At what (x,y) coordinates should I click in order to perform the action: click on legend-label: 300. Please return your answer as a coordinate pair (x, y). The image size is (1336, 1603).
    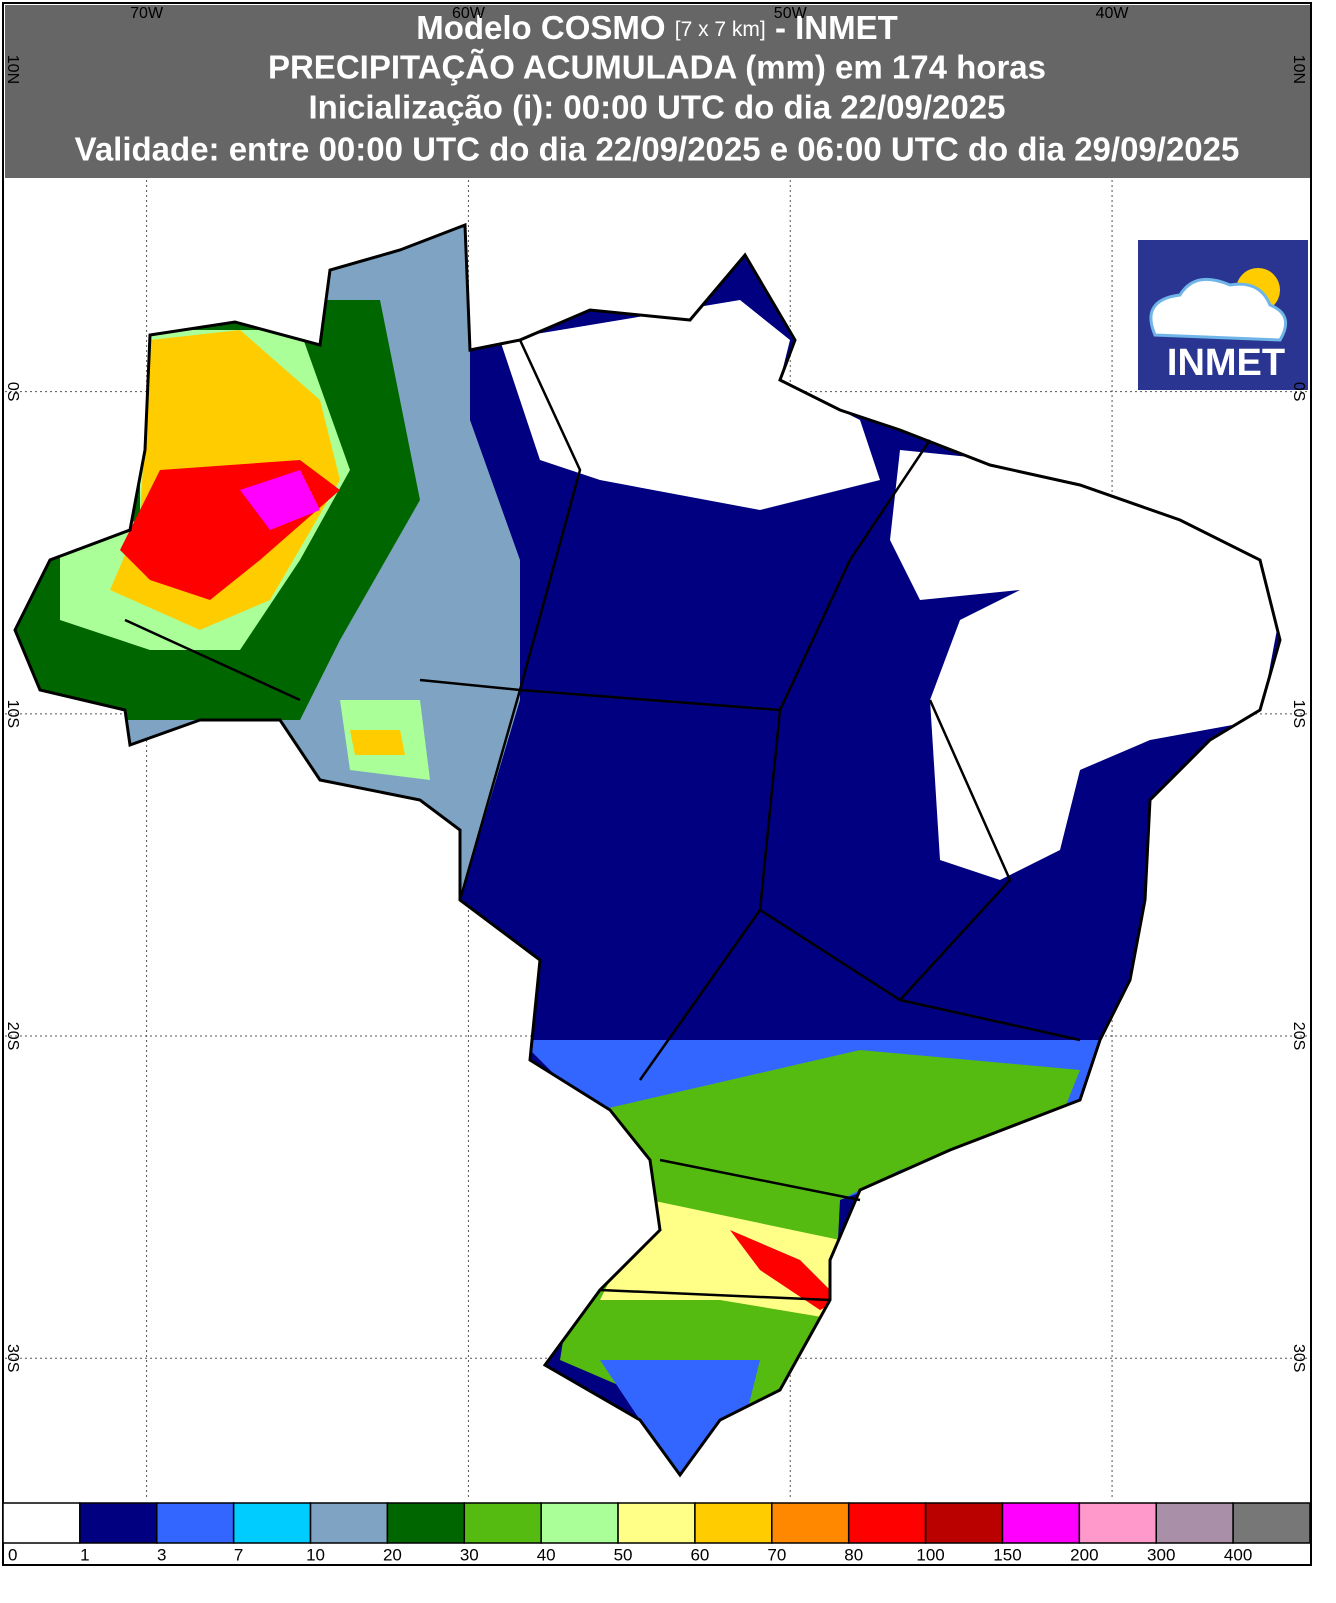
    Looking at the image, I should click on (1161, 1554).